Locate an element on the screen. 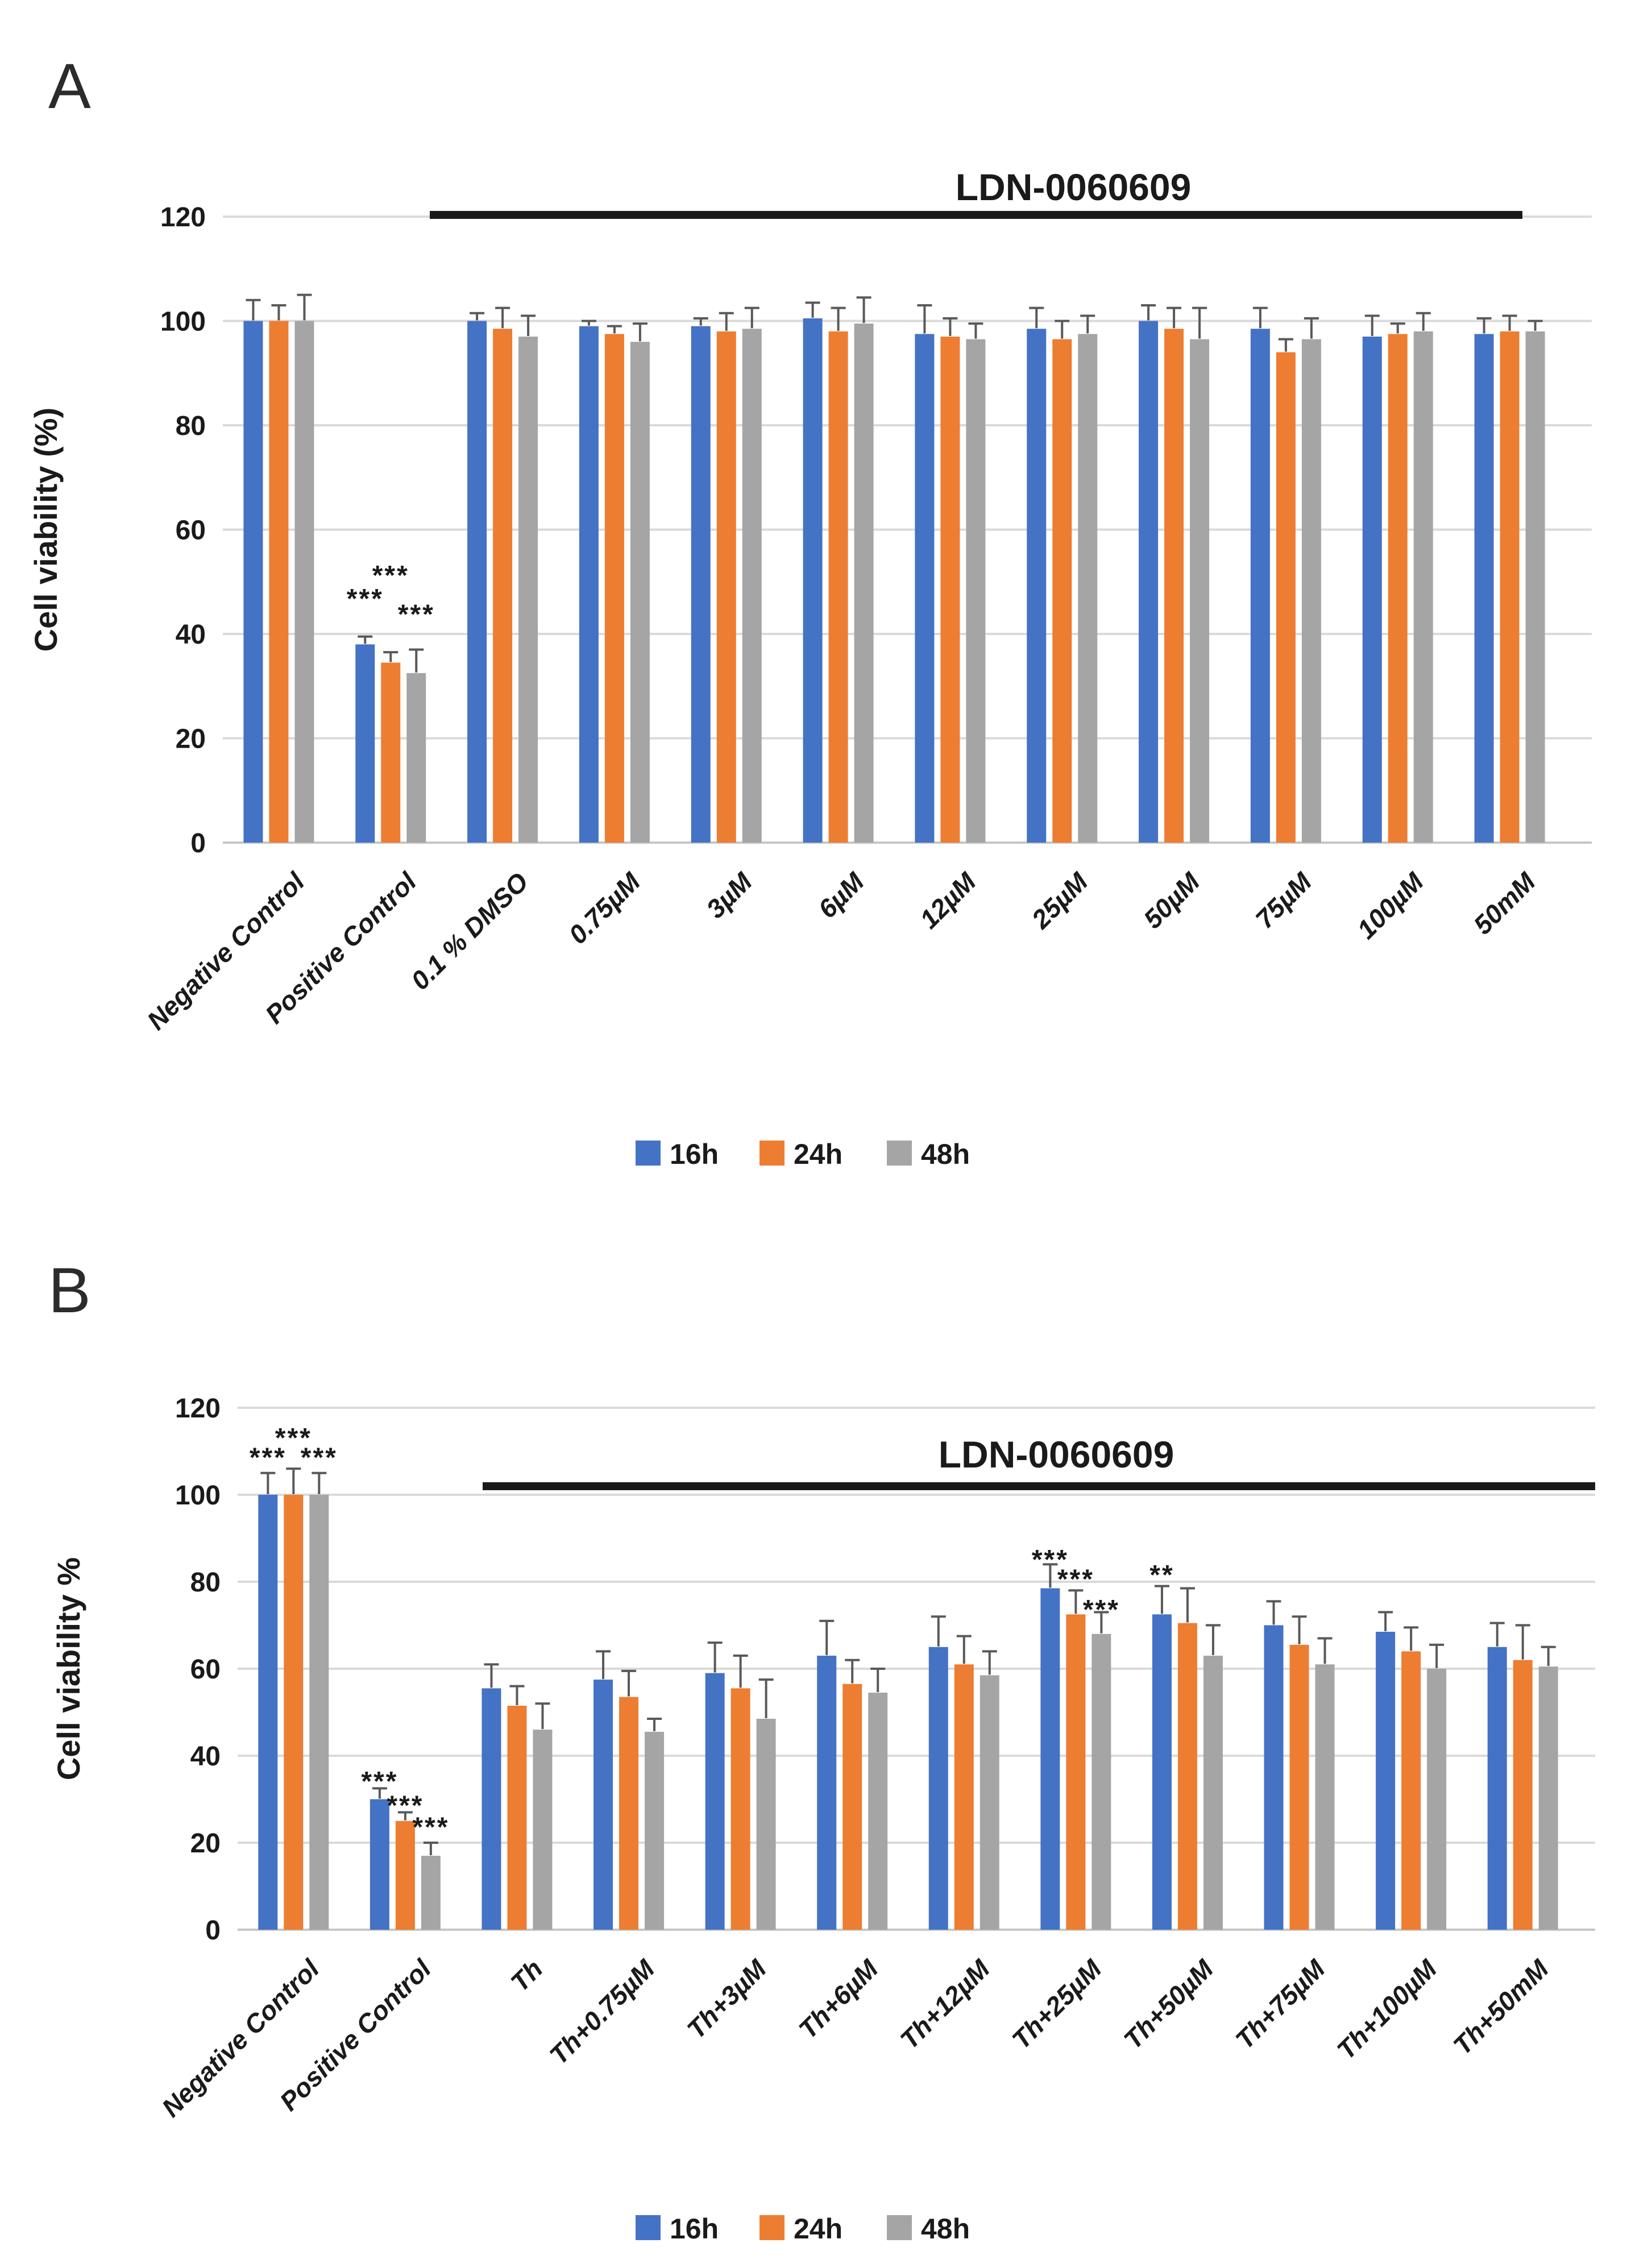  x-category-label-group: 75µM is located at coordinates (1284, 900).